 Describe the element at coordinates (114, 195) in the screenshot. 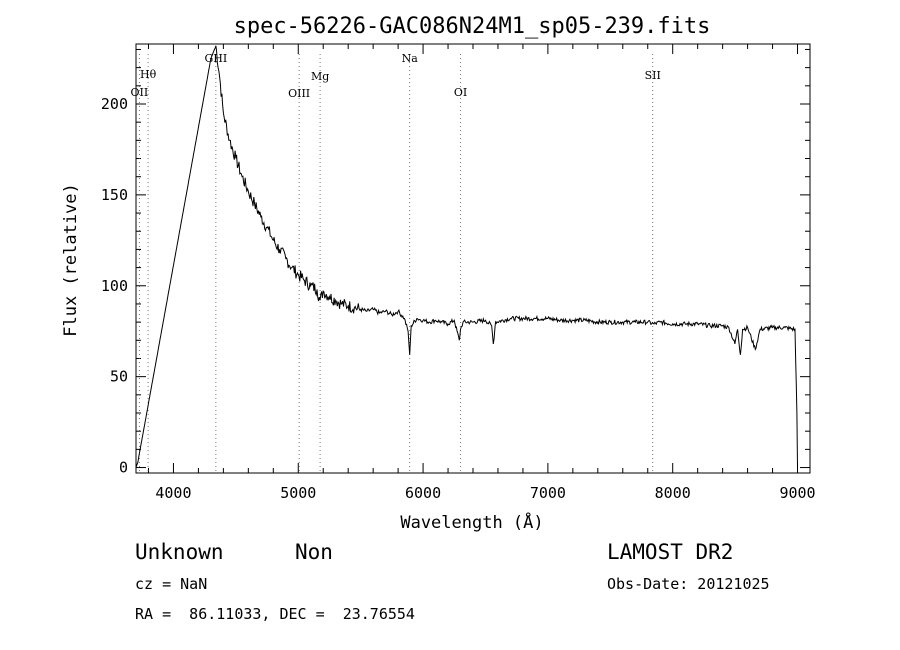

I see `y-tick-label: 150` at that location.